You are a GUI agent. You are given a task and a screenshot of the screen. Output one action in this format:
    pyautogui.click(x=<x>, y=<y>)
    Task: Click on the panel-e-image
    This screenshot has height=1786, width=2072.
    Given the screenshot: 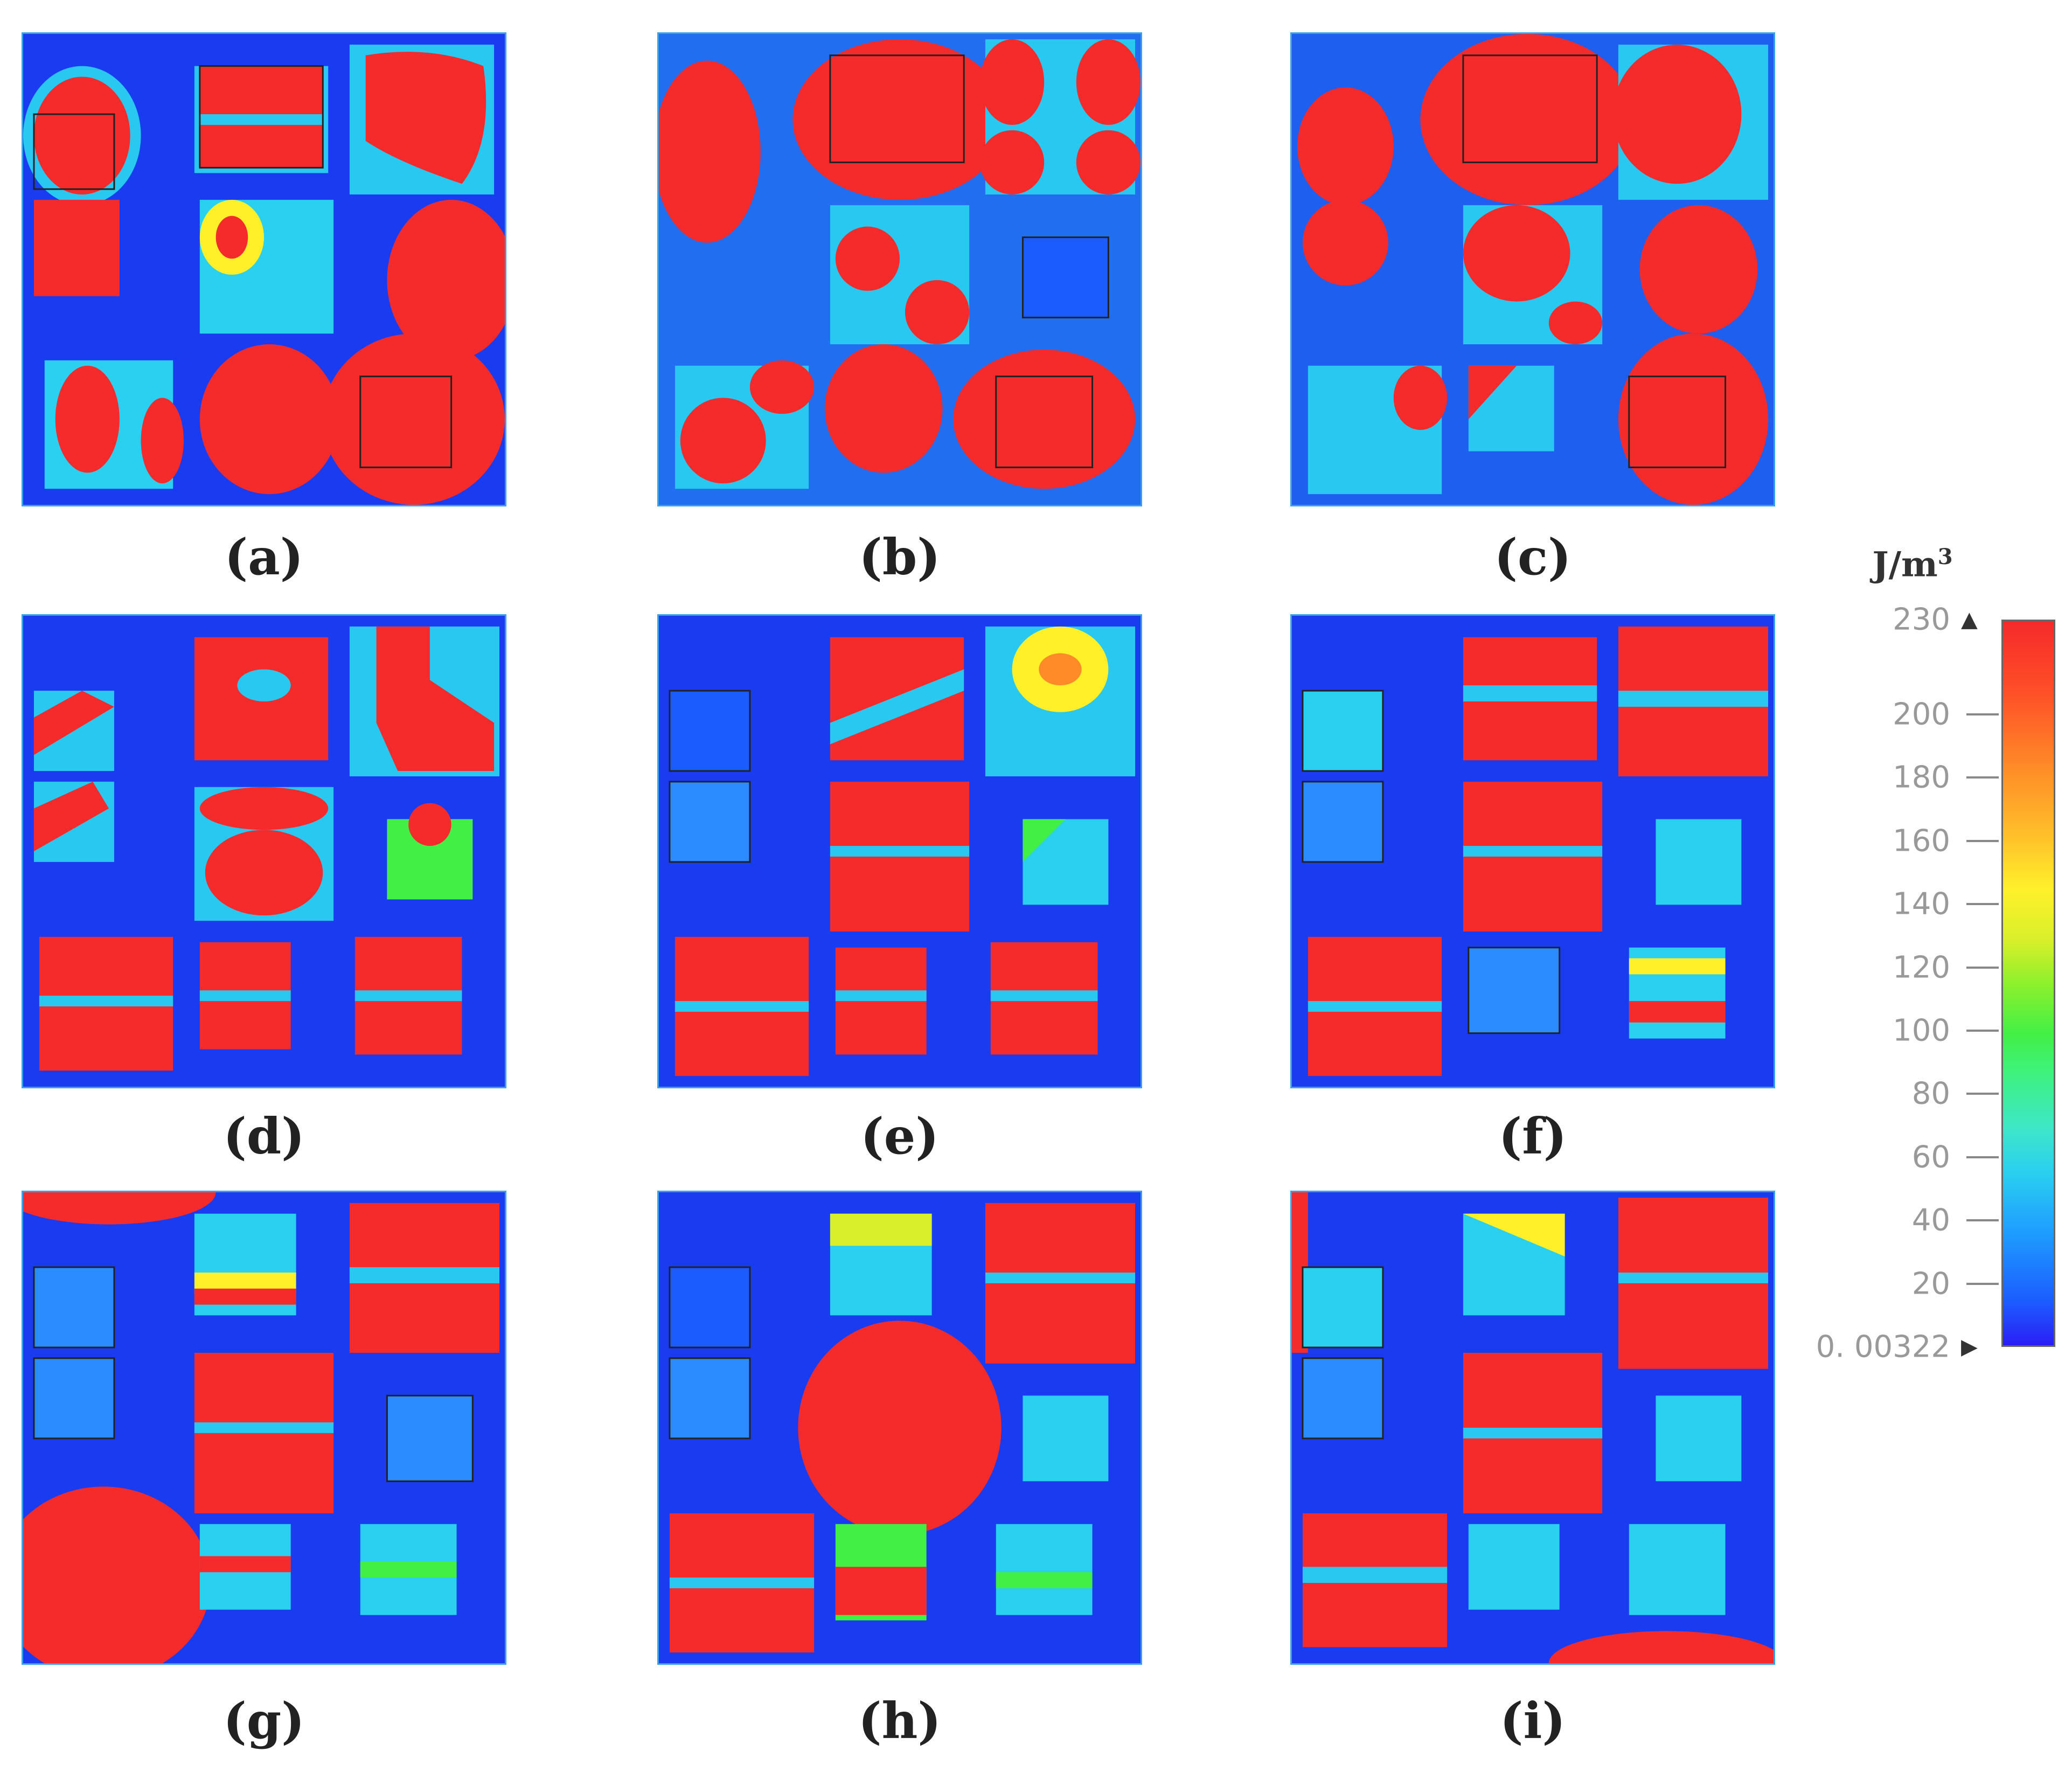 What is the action you would take?
    pyautogui.click(x=899, y=851)
    